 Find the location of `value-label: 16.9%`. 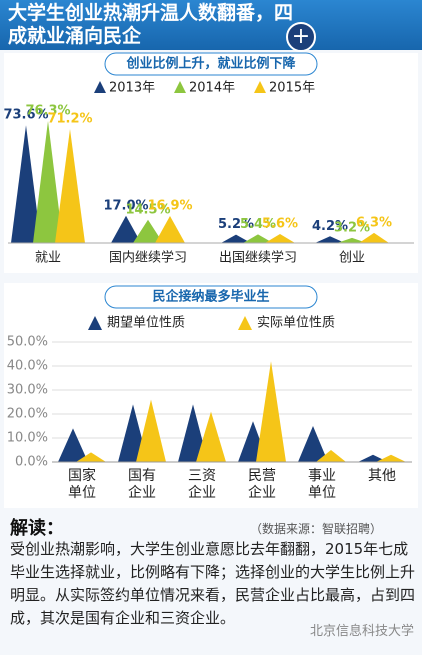

value-label: 16.9% is located at coordinates (169, 205).